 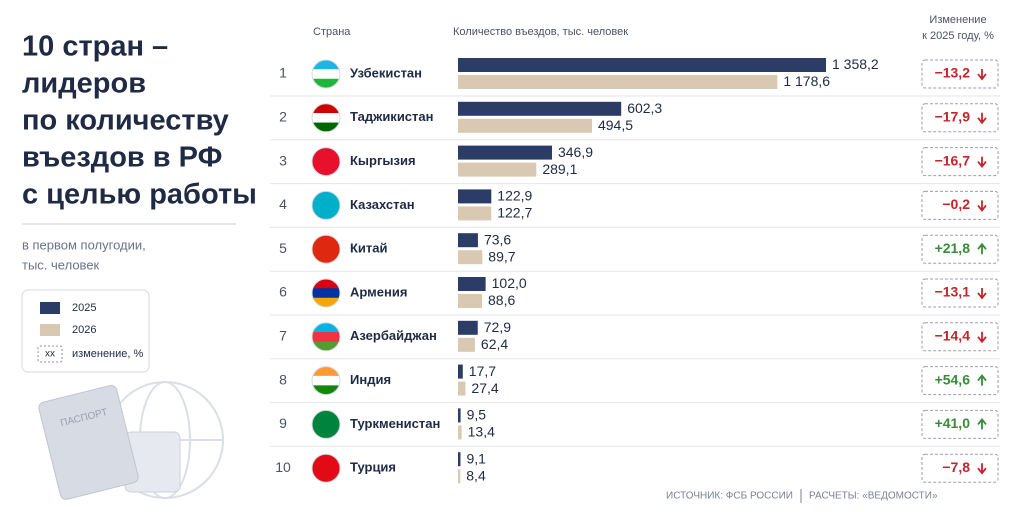 I want to click on rank: 4, so click(x=283, y=204).